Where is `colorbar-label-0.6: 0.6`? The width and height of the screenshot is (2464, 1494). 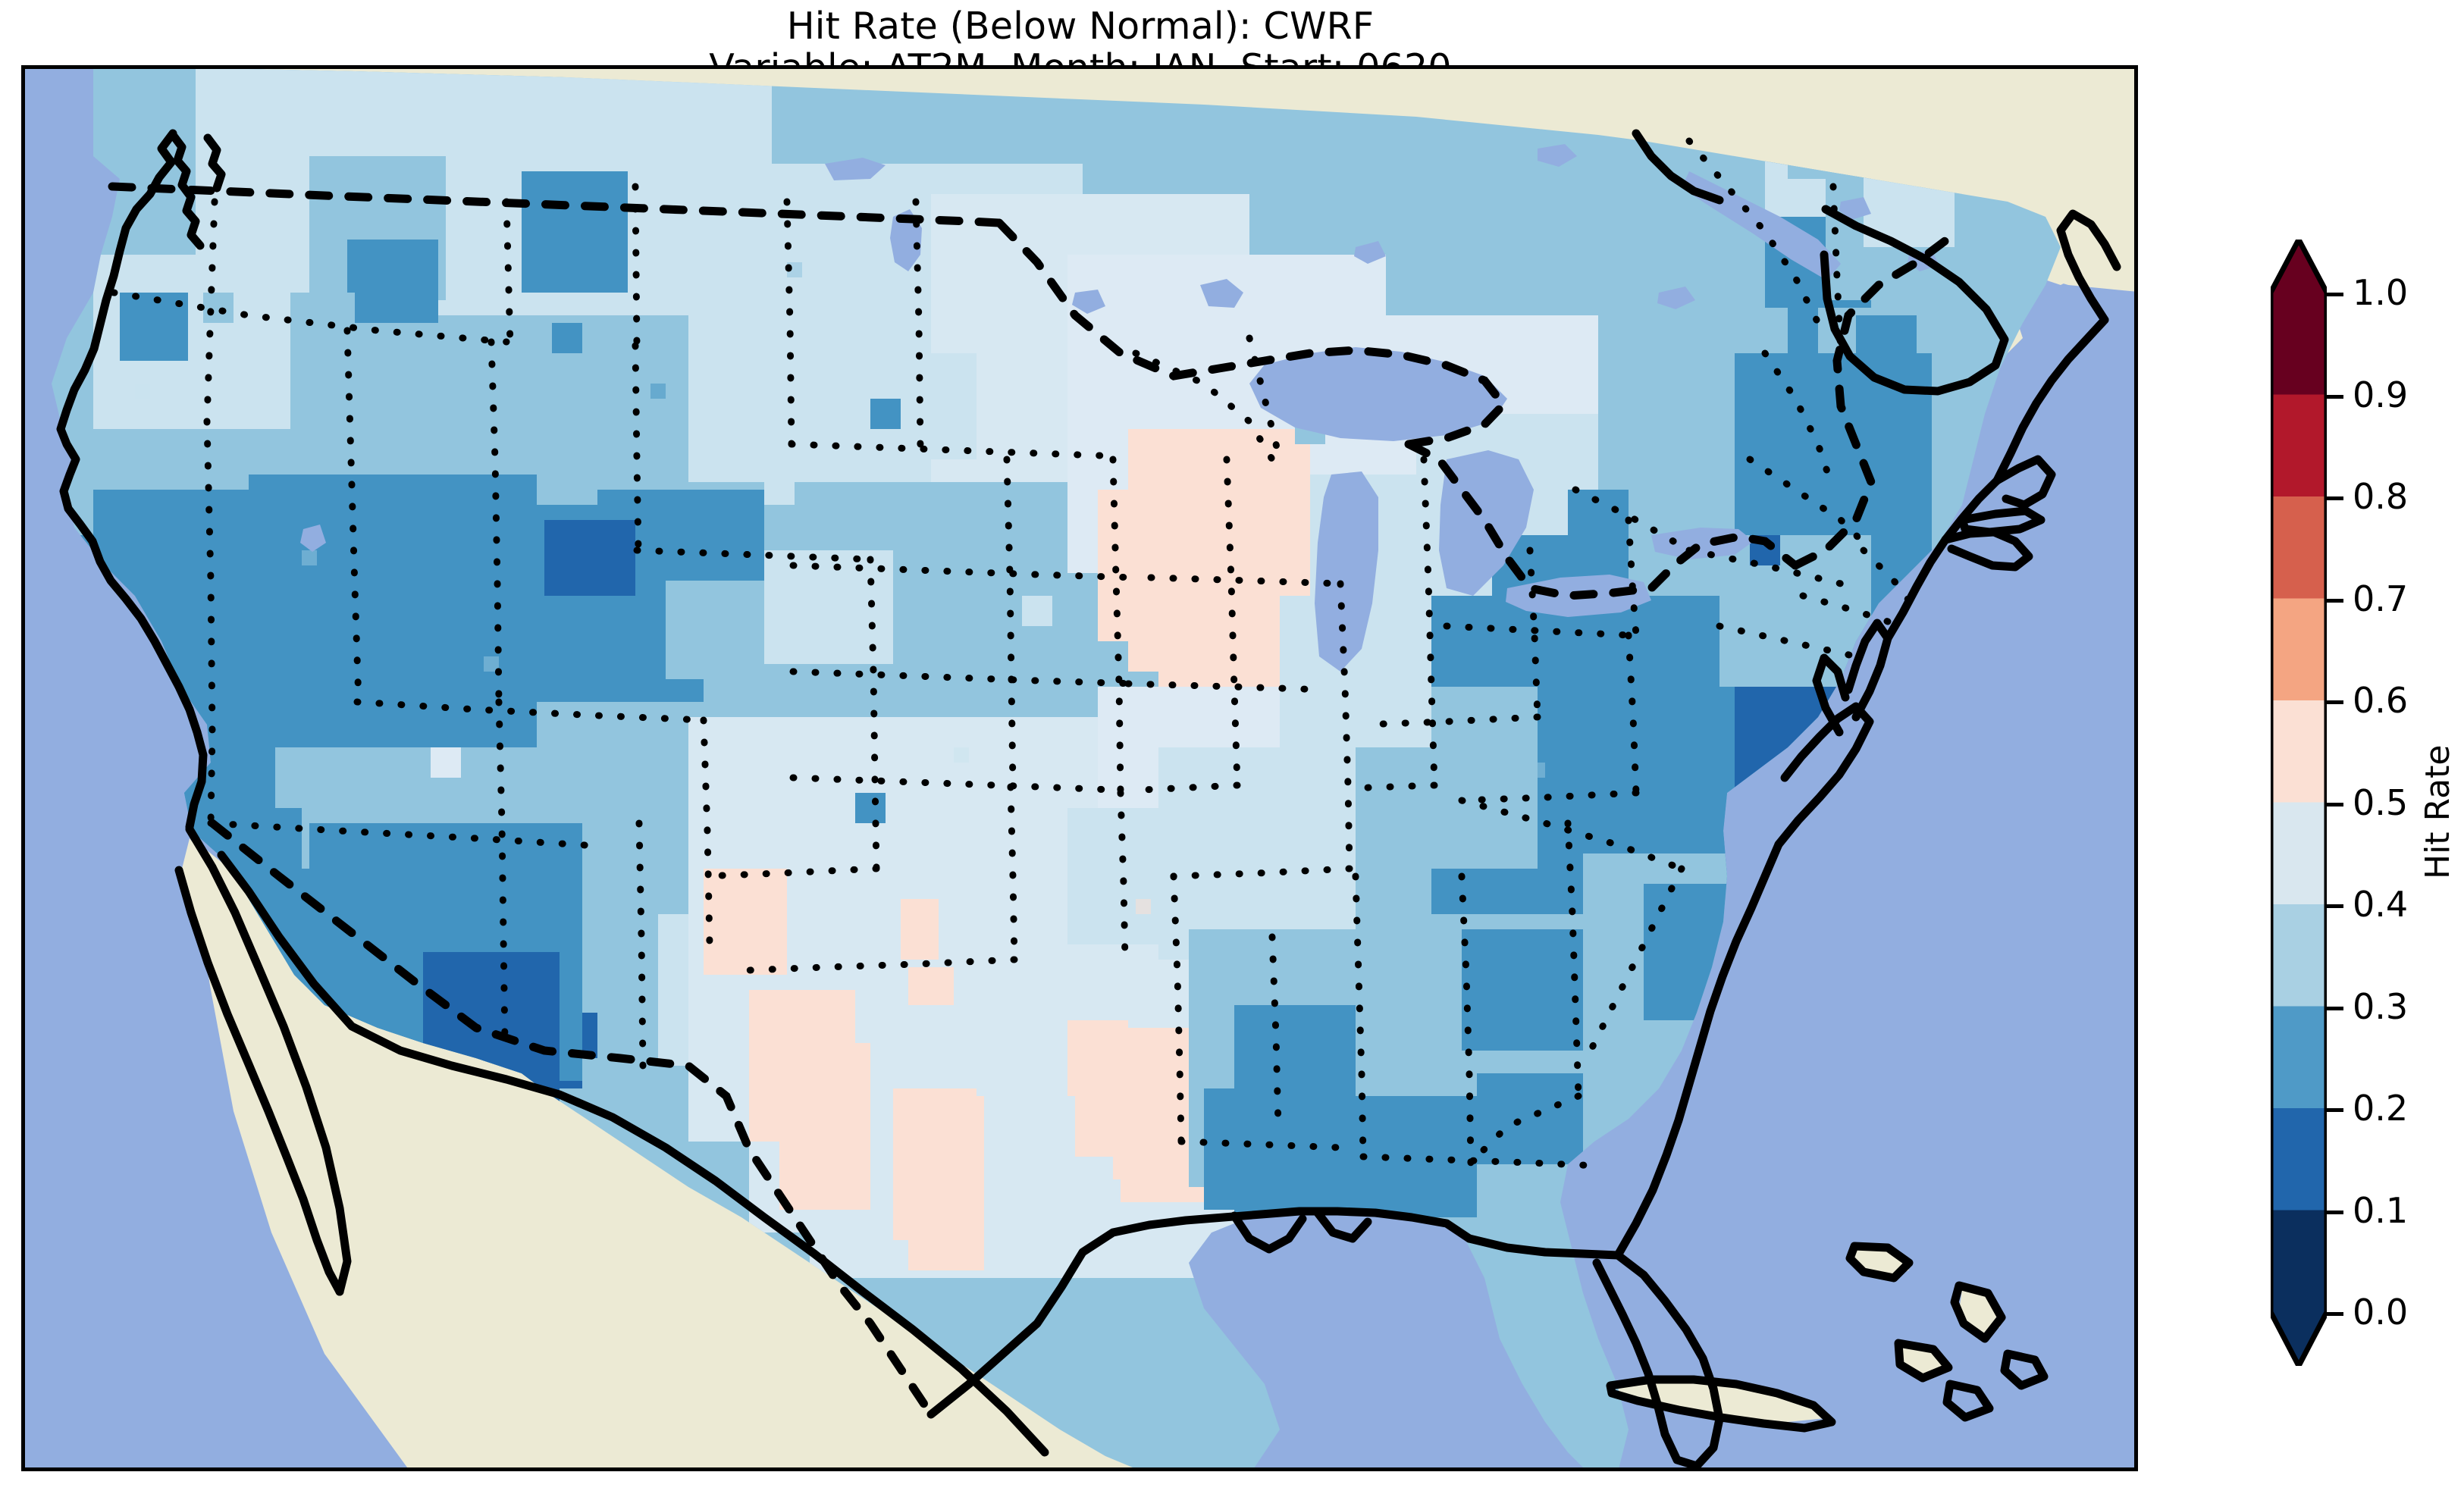 colorbar-label-0.6: 0.6 is located at coordinates (2381, 700).